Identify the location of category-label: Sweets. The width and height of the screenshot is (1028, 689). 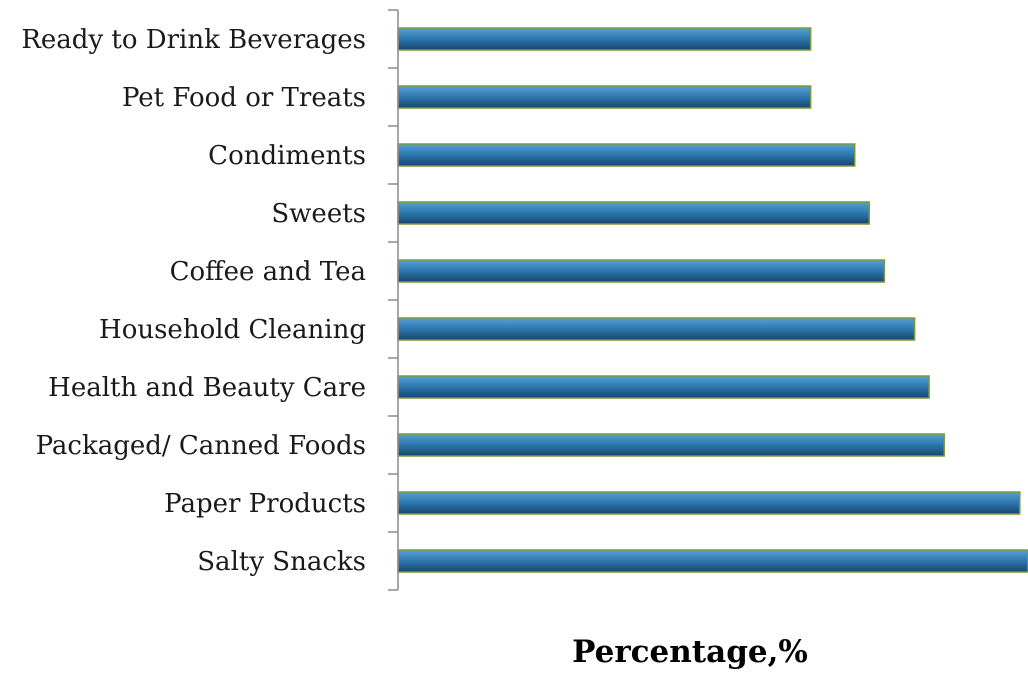
(318, 214).